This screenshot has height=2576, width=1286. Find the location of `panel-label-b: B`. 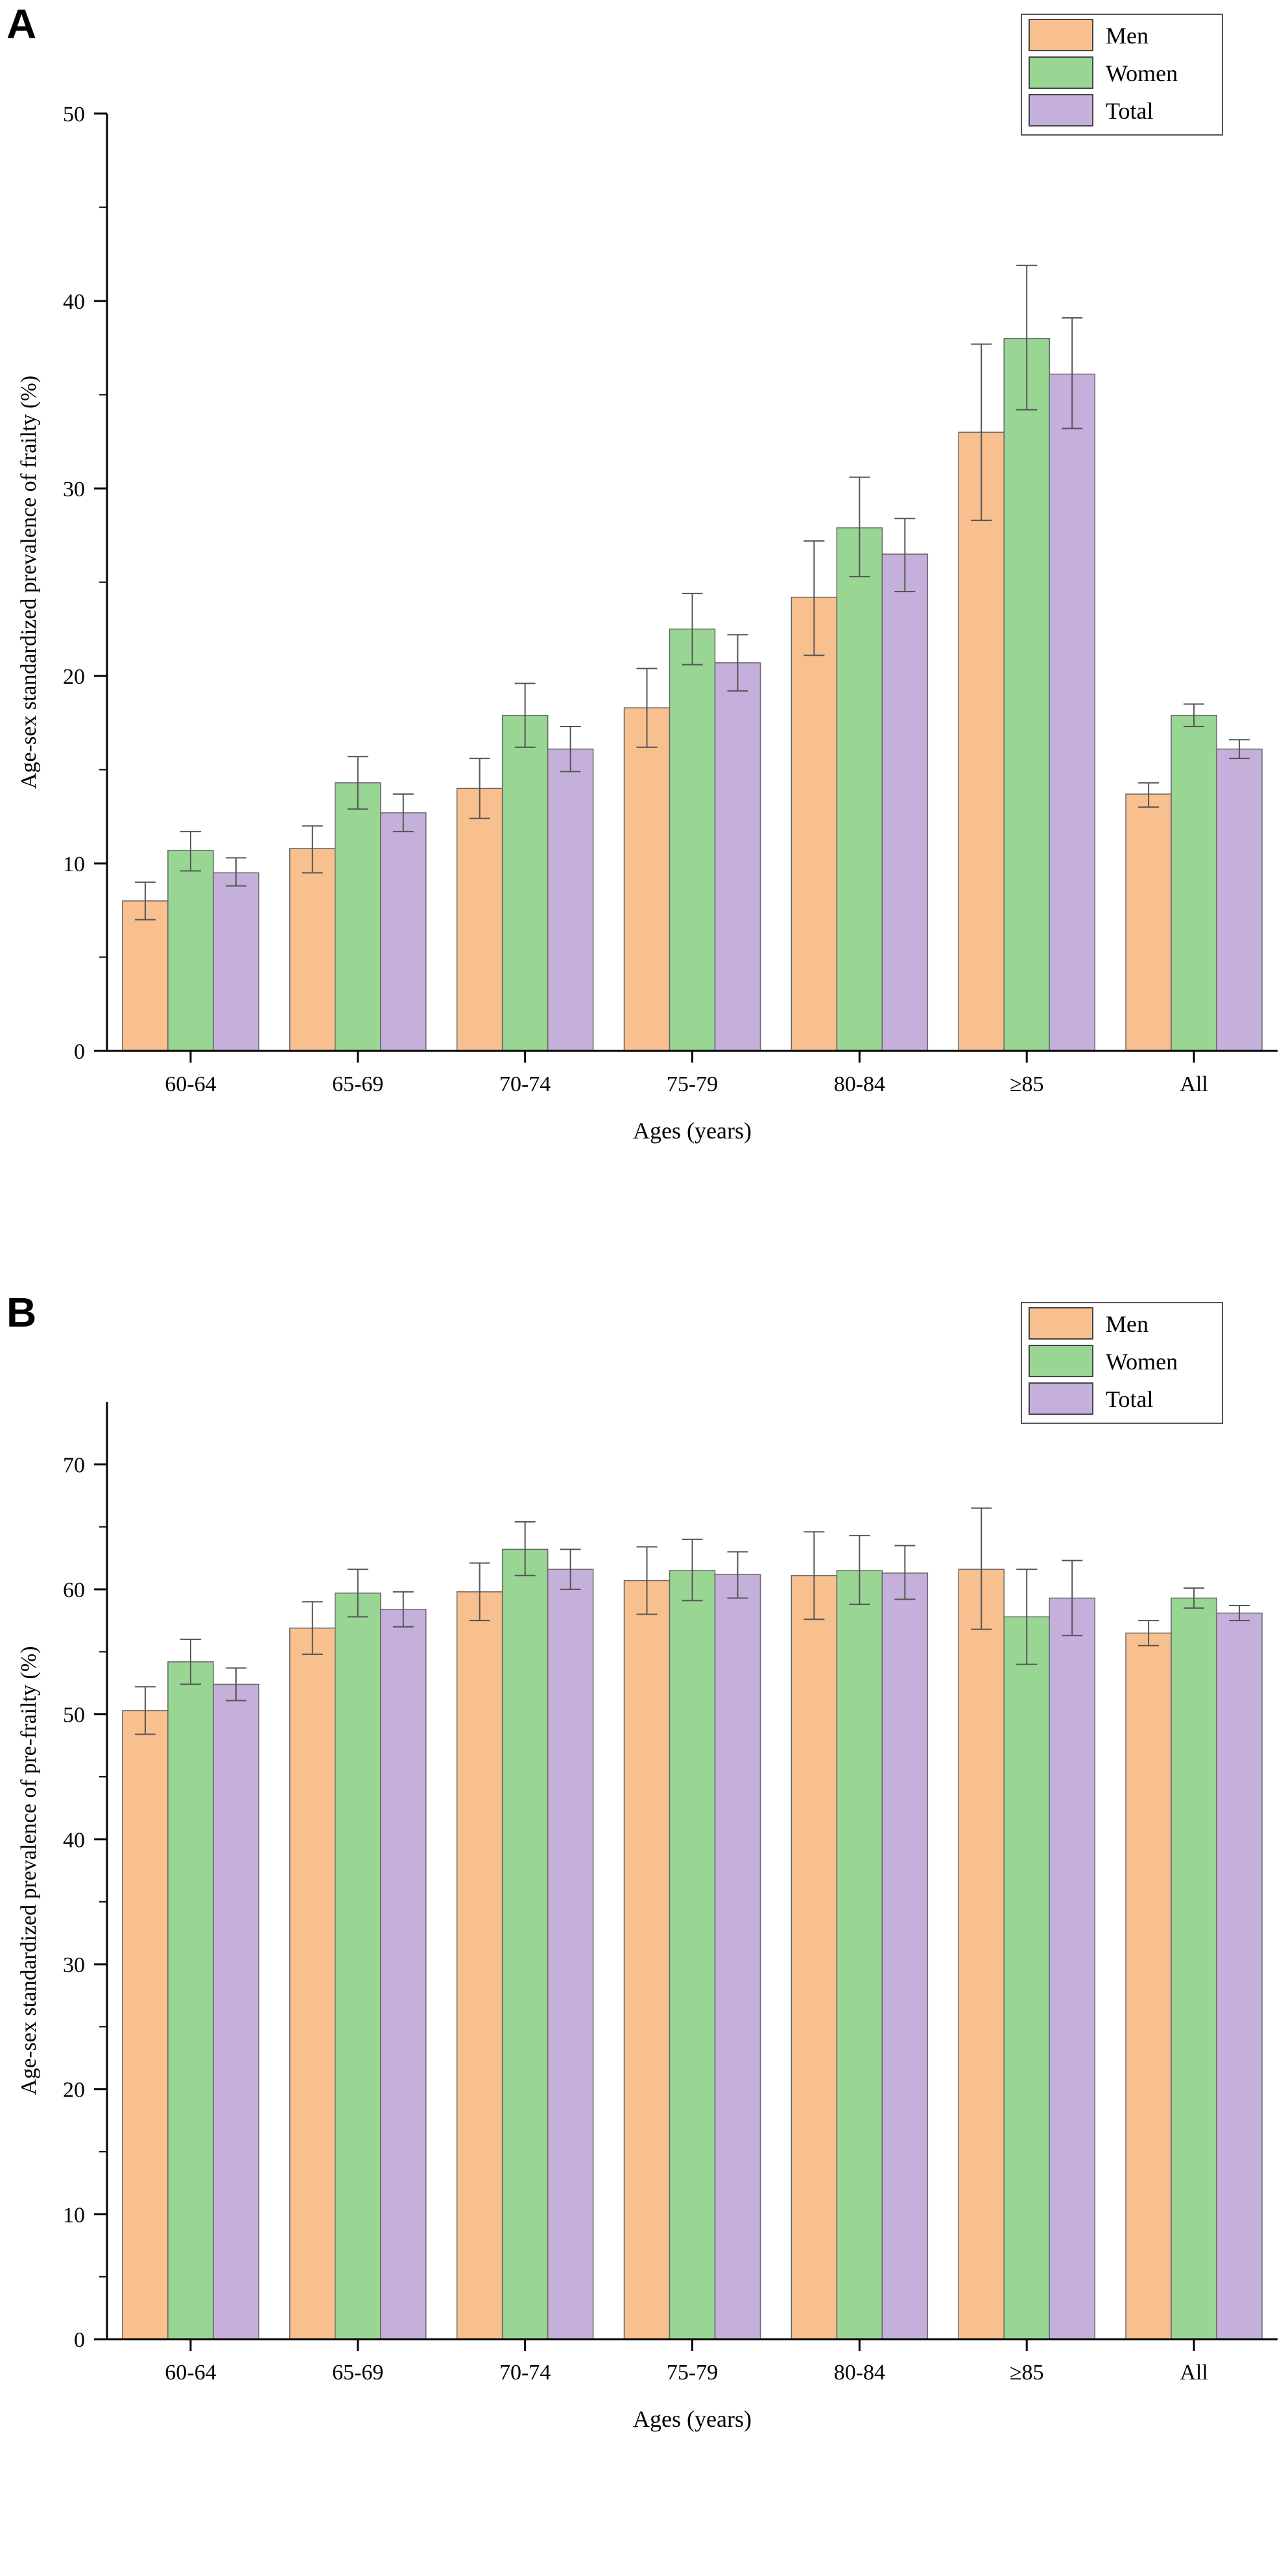

panel-label-b: B is located at coordinates (21, 1312).